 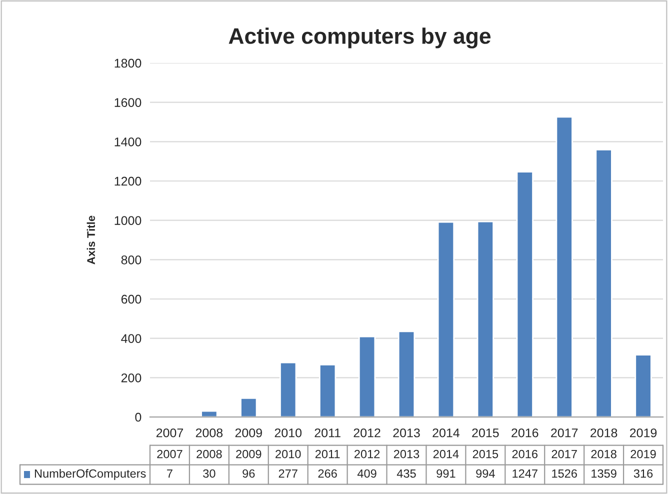 What do you see at coordinates (643, 473) in the screenshot?
I see `data-label: 316` at bounding box center [643, 473].